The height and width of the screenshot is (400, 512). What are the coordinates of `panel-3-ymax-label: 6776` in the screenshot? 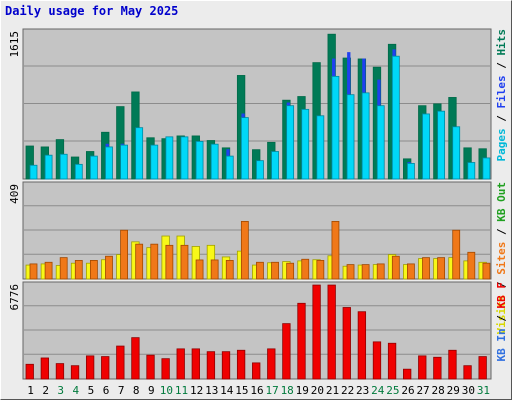 It's located at (14, 297).